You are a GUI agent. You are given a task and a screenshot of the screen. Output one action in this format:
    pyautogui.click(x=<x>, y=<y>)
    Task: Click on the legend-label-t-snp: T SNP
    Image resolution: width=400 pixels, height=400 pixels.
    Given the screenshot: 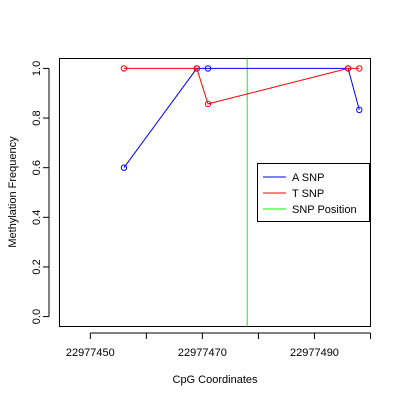 What is the action you would take?
    pyautogui.click(x=308, y=194)
    